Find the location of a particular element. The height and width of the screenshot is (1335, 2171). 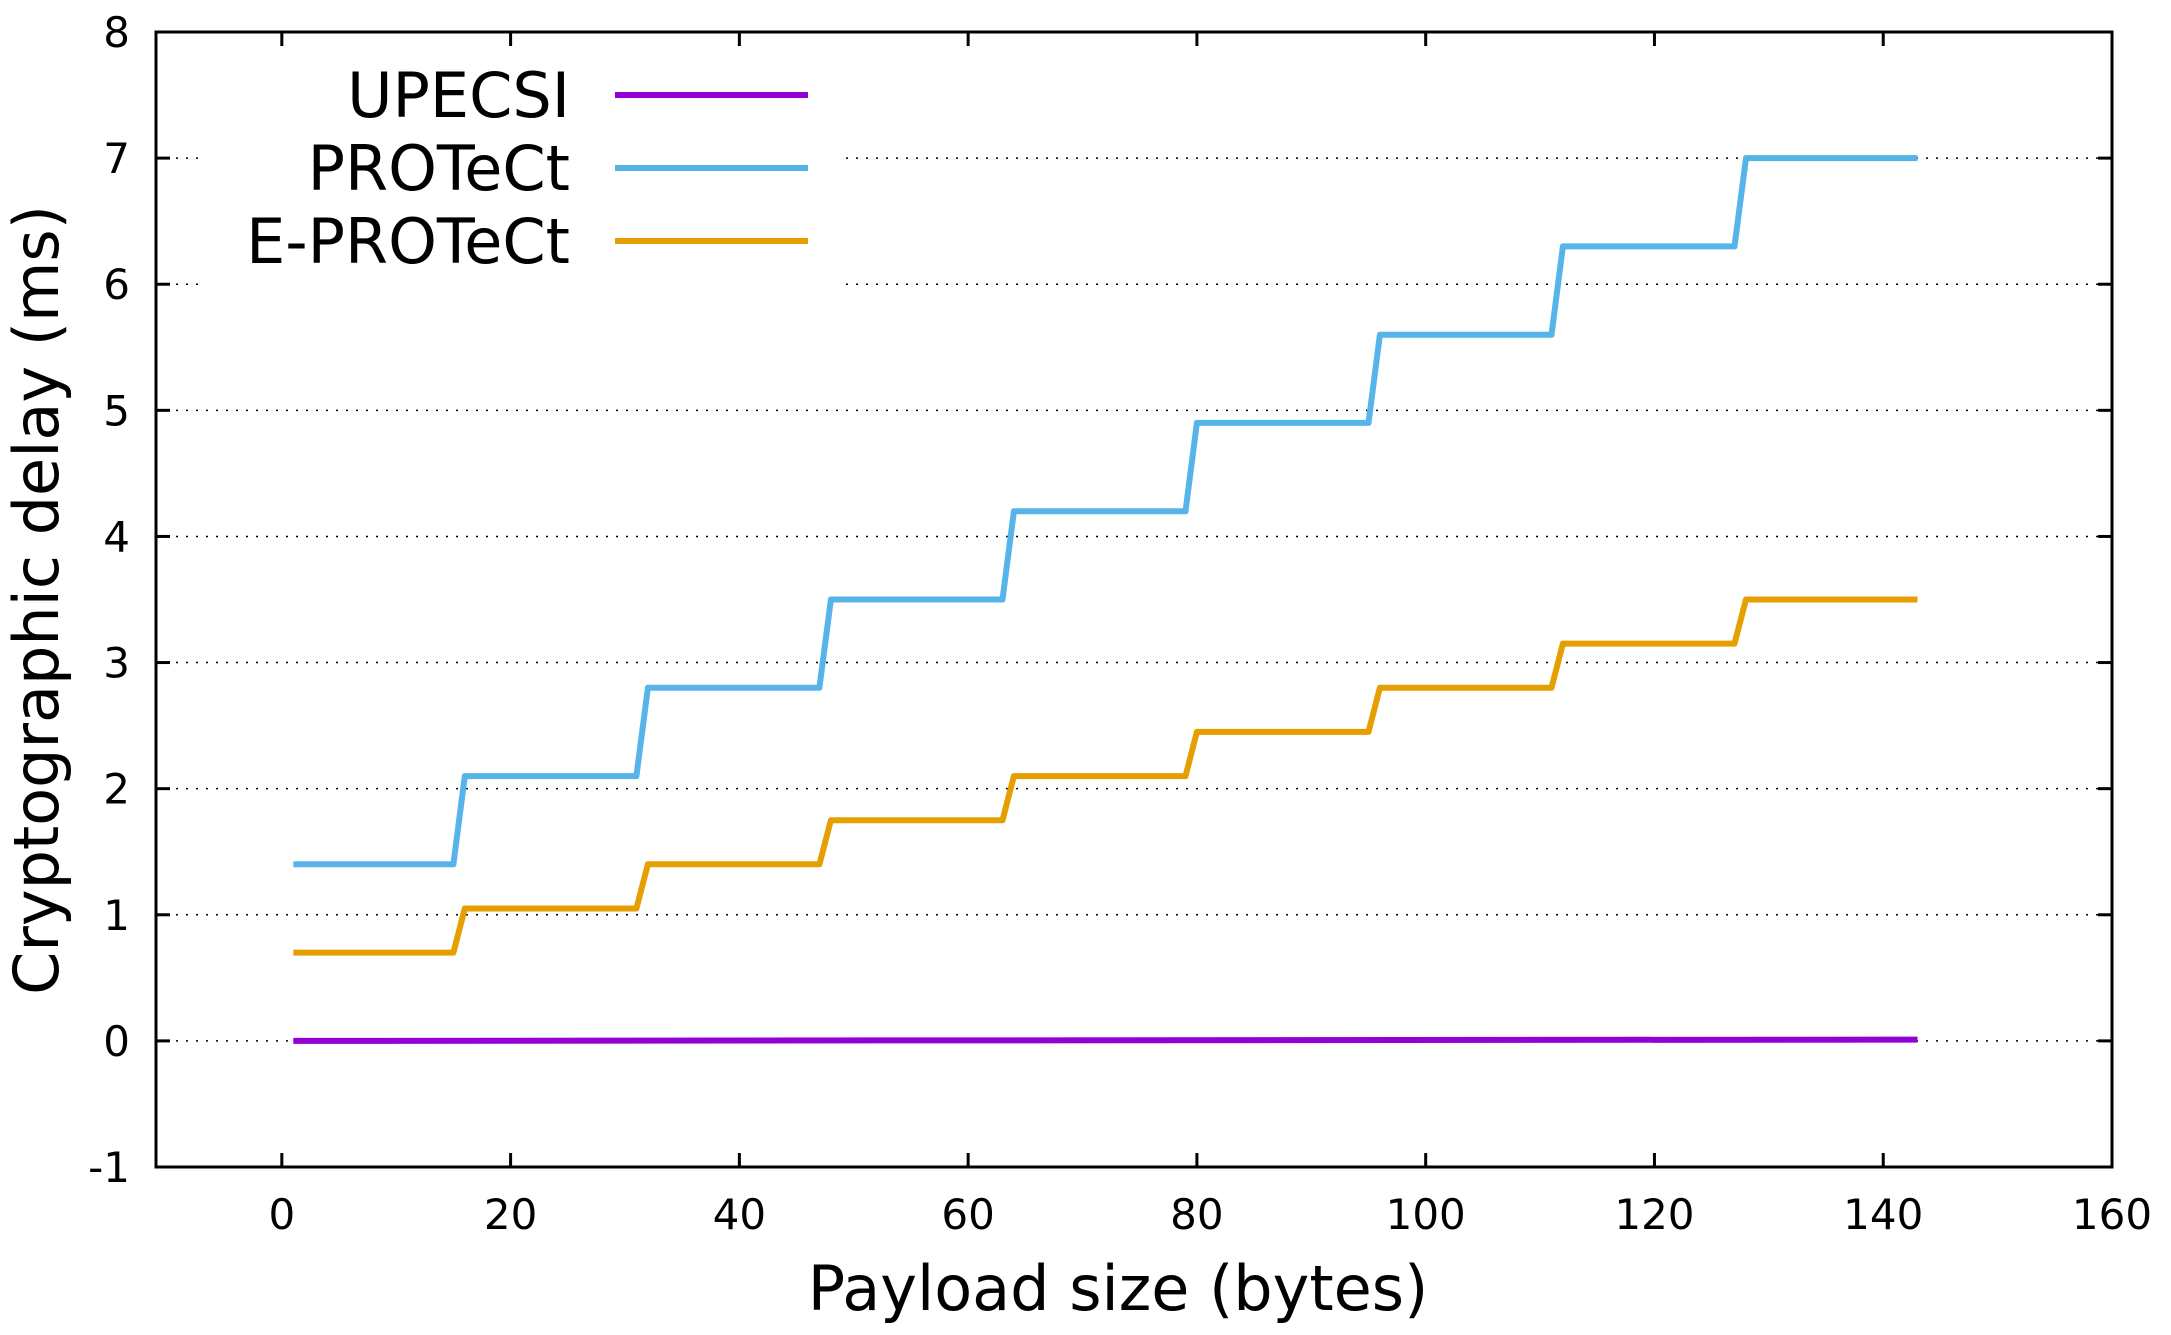

y-tick-label: -1 is located at coordinates (109, 1167).